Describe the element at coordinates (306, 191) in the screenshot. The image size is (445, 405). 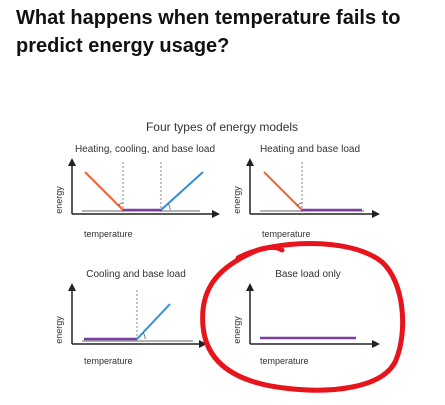
I see `panel-heating-base: Heating and base load energy temperature` at that location.